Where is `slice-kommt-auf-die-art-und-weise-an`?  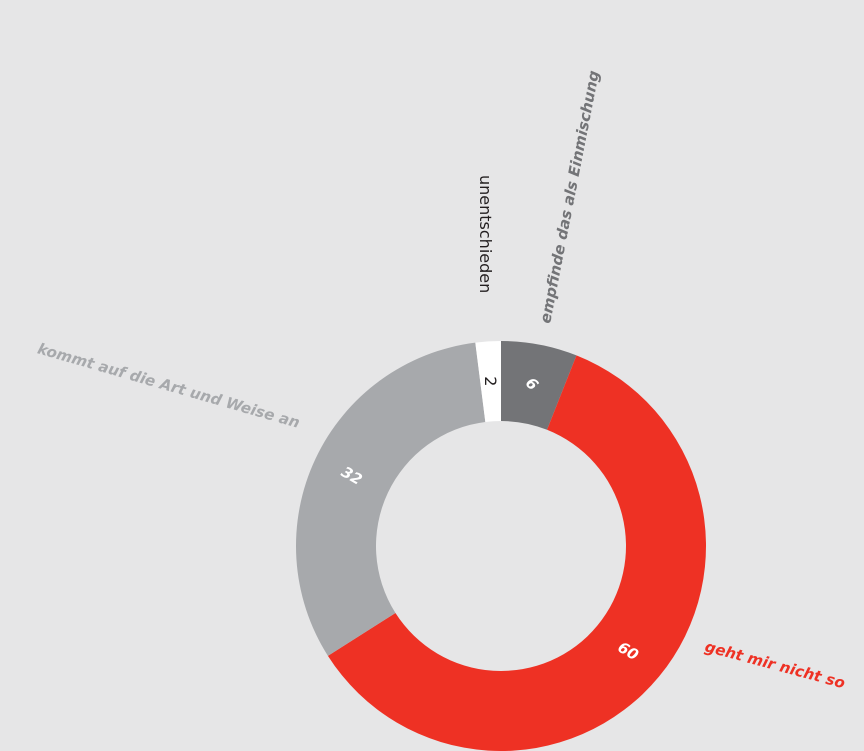
slice-kommt-auf-die-art-und-weise-an is located at coordinates (391, 499).